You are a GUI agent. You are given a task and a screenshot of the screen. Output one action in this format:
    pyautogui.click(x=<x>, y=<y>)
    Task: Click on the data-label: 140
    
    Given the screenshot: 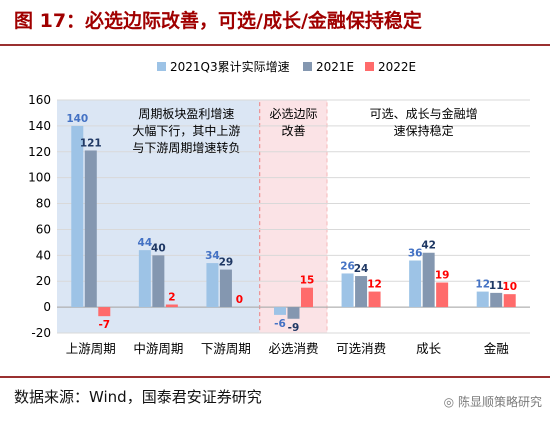 What is the action you would take?
    pyautogui.click(x=77, y=119)
    